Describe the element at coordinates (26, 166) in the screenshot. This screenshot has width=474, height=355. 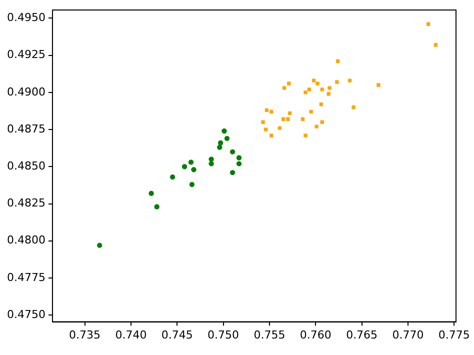
I see `y-tick-label: 0.4850` at that location.